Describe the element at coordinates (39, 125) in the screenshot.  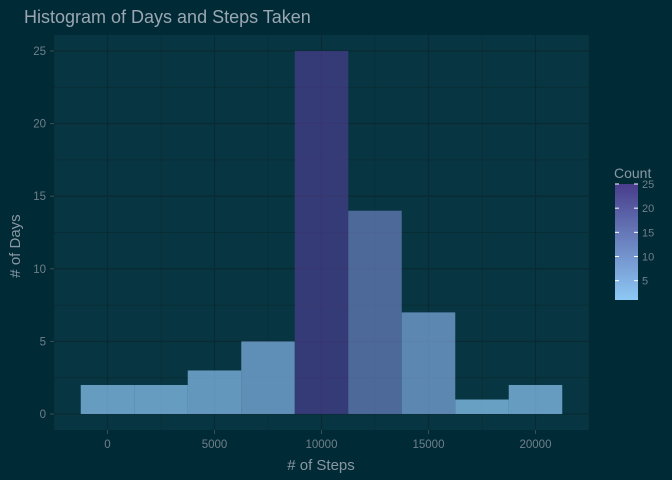
I see `y-tick-label: 20` at that location.